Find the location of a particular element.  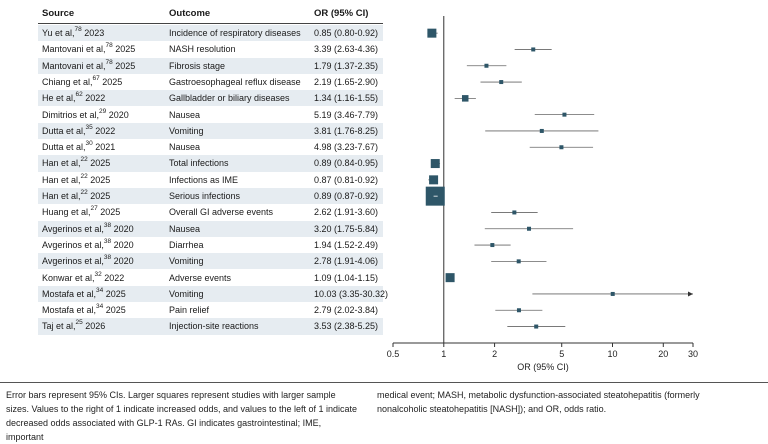

row-source: Han et al,22 2025 is located at coordinates (76, 180).